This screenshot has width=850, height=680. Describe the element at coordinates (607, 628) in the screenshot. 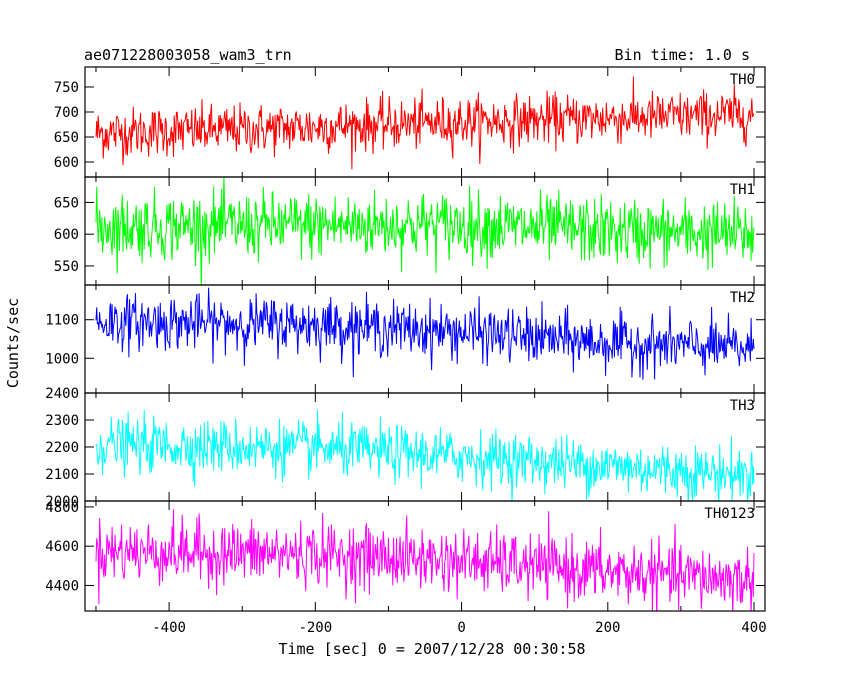

I see `x-tick-label: 200` at that location.